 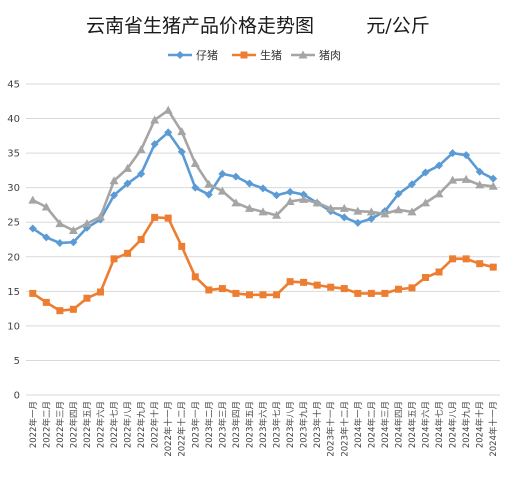 I want to click on legend-label: 猪肉, so click(x=330, y=55).